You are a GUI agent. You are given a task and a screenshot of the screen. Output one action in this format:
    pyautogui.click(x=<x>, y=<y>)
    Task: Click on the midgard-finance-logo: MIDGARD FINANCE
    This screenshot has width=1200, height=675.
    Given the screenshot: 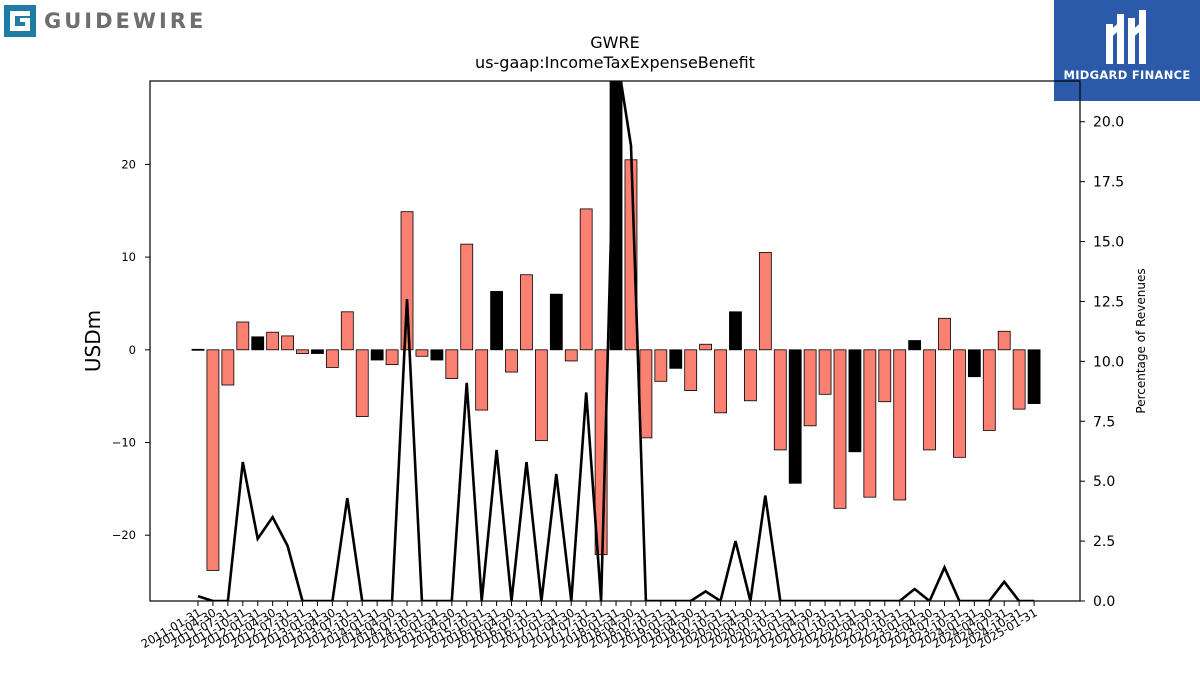 What is the action you would take?
    pyautogui.click(x=1127, y=50)
    